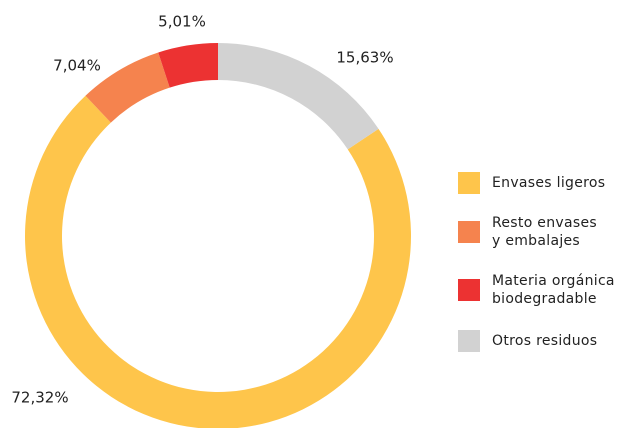 Image resolution: width=629 pixels, height=428 pixels. Describe the element at coordinates (544, 232) in the screenshot. I see `legend-label: Resto envases y embalajes` at that location.